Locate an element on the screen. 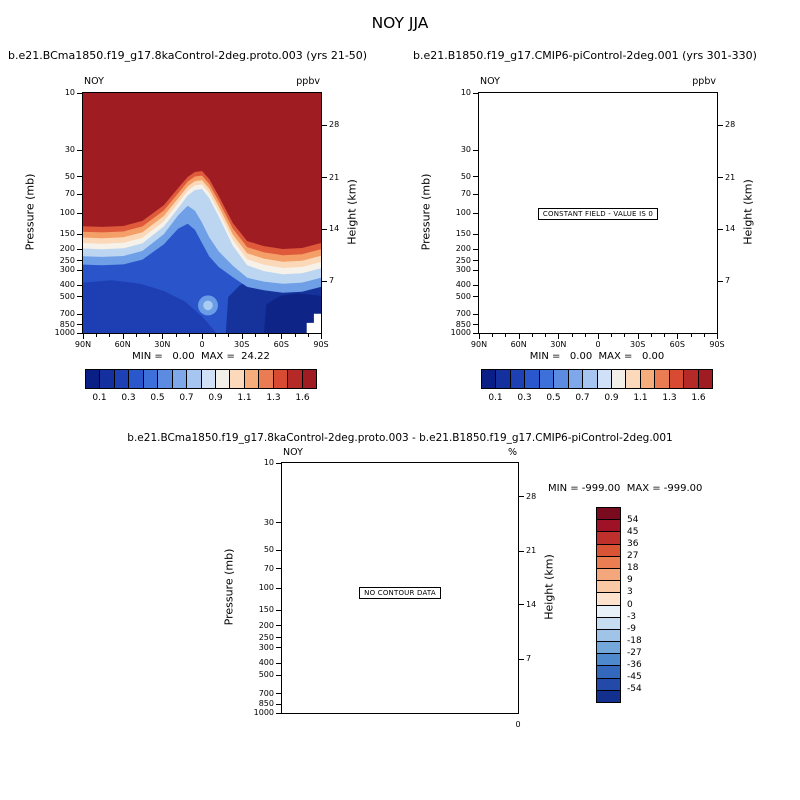 This screenshot has height=800, width=800. latitude-tick-label: 60N is located at coordinates (122, 344).